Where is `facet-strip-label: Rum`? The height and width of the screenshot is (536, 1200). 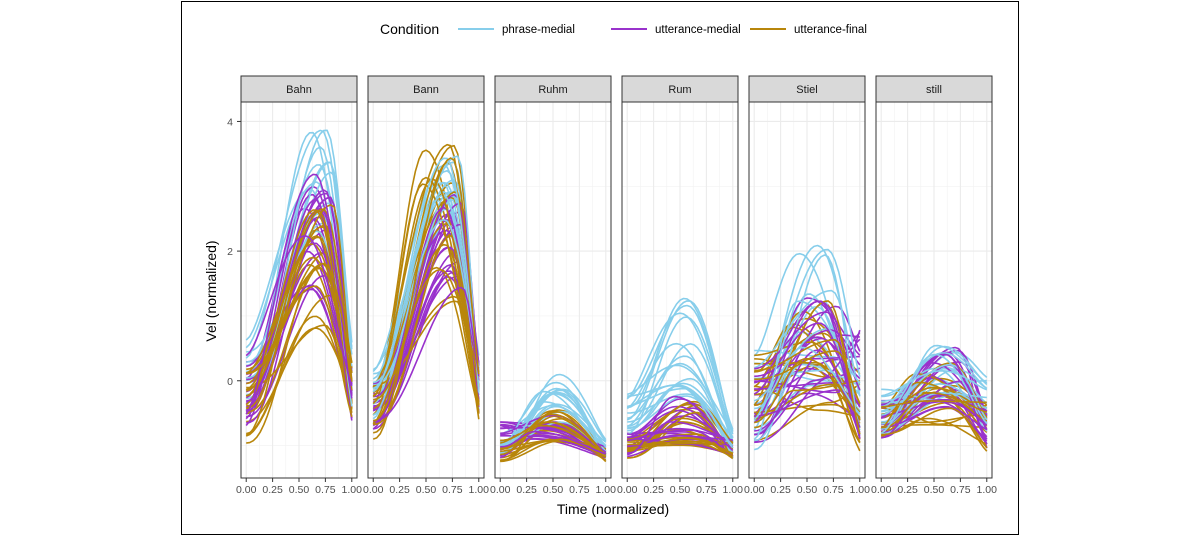
facet-strip-label: Rum is located at coordinates (679, 90).